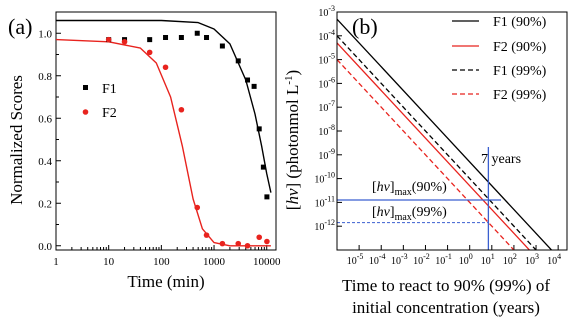 The image size is (582, 320). I want to click on a-x-tick-label: 1000, so click(214, 262).